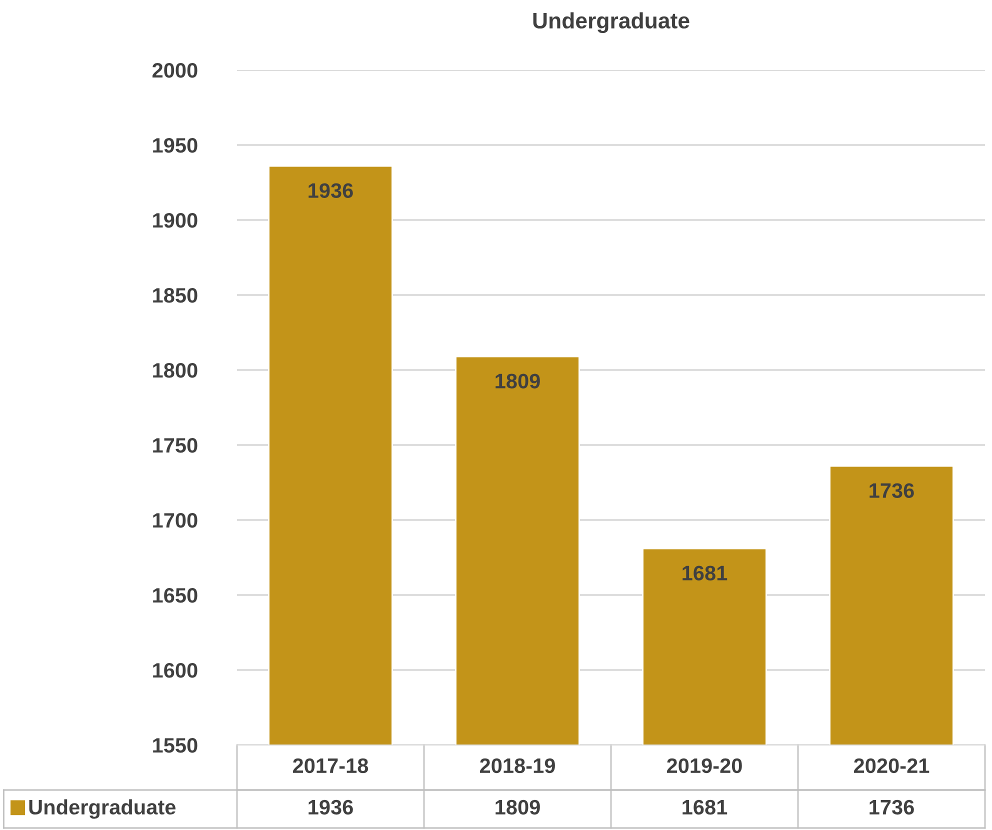  What do you see at coordinates (892, 766) in the screenshot?
I see `x-tick-label: 2020-21` at bounding box center [892, 766].